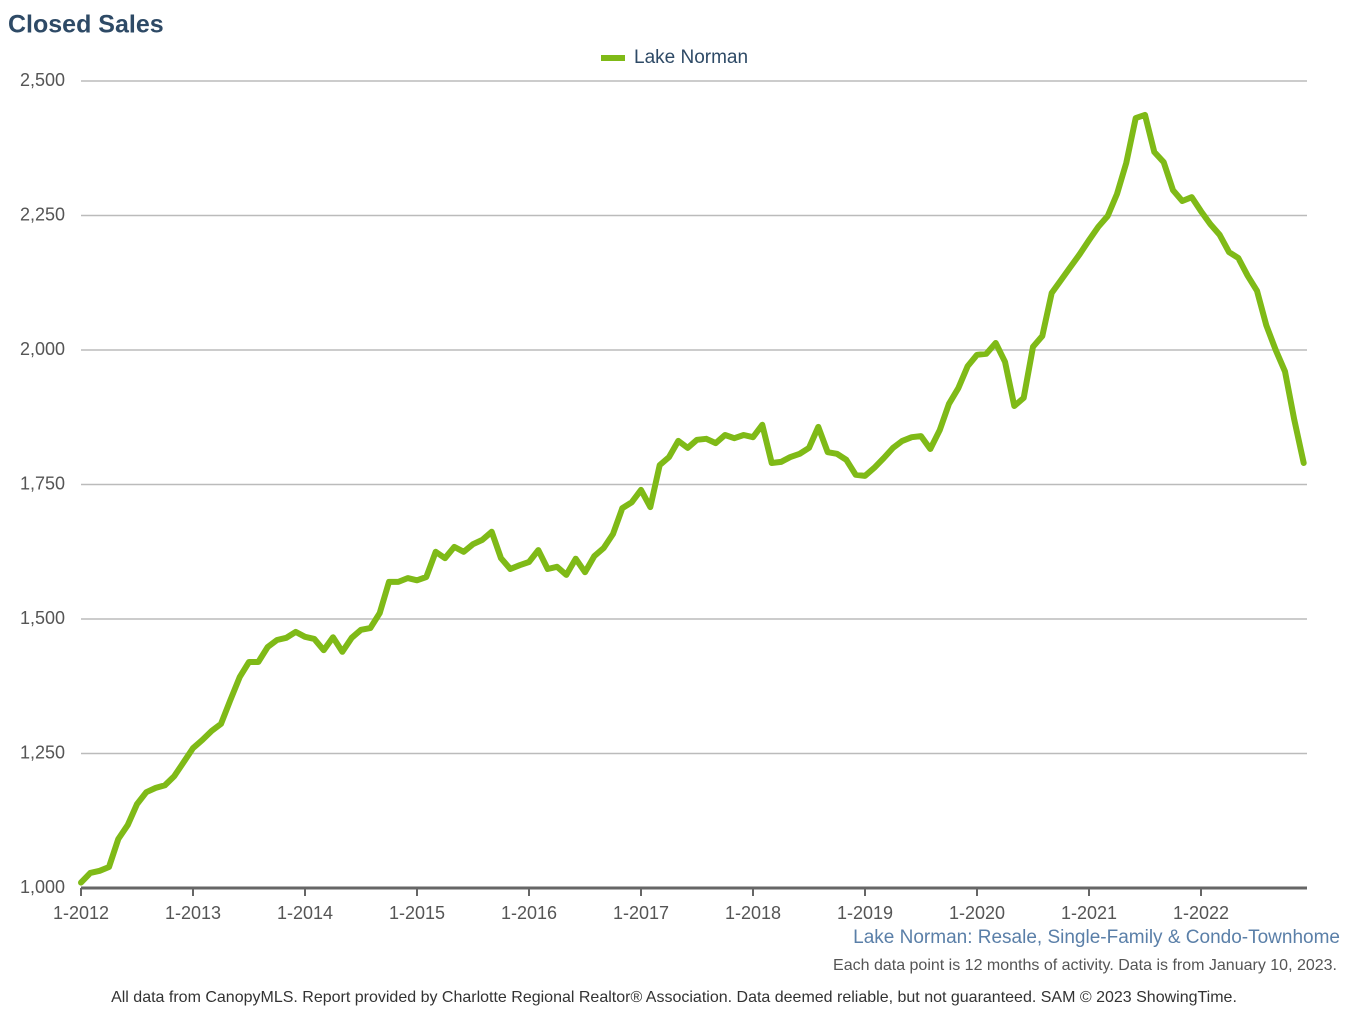 The width and height of the screenshot is (1352, 1020). What do you see at coordinates (417, 913) in the screenshot?
I see `x-tick-label: 1-2015` at bounding box center [417, 913].